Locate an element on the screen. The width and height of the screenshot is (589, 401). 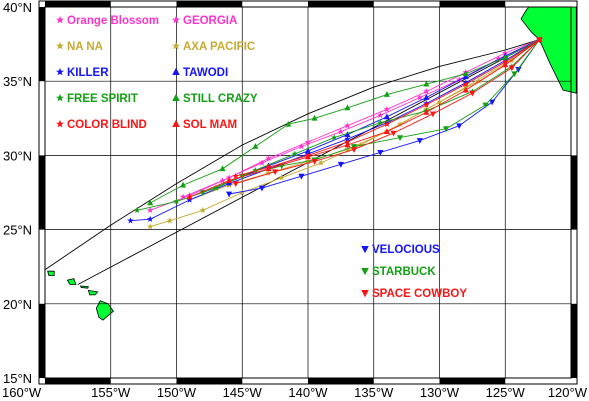
lon-tick-label: 135°W is located at coordinates (374, 392).